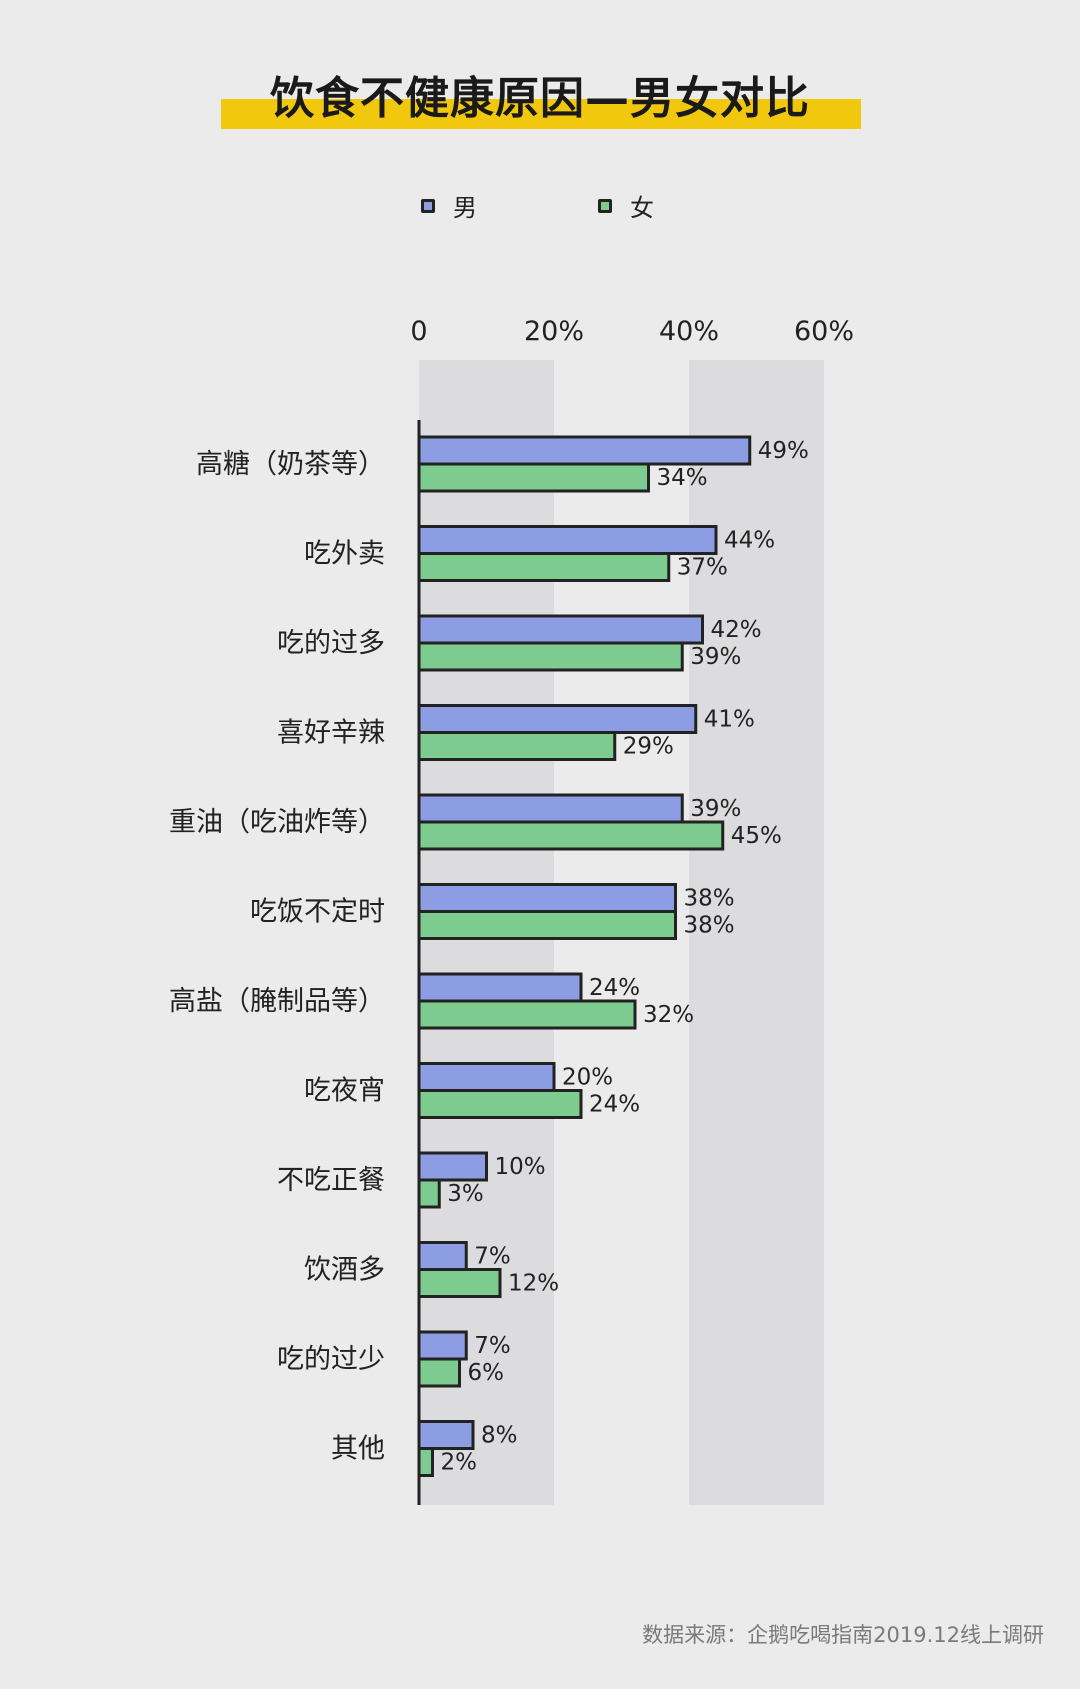 The height and width of the screenshot is (1689, 1080). I want to click on category-label: 吃的过多, so click(331, 643).